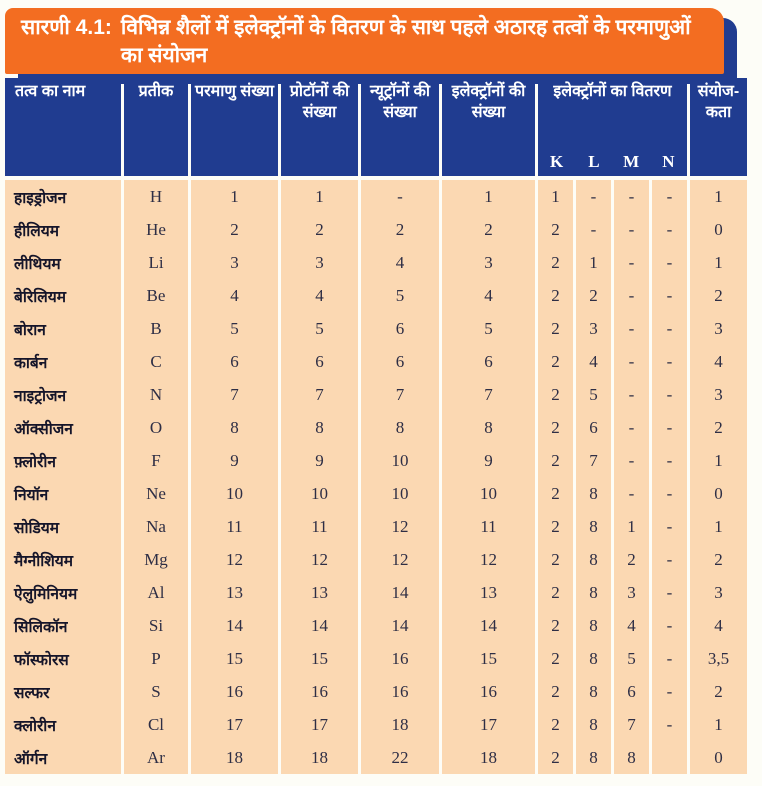  What do you see at coordinates (488, 328) in the screenshot?
I see `electrons-cell: 5` at bounding box center [488, 328].